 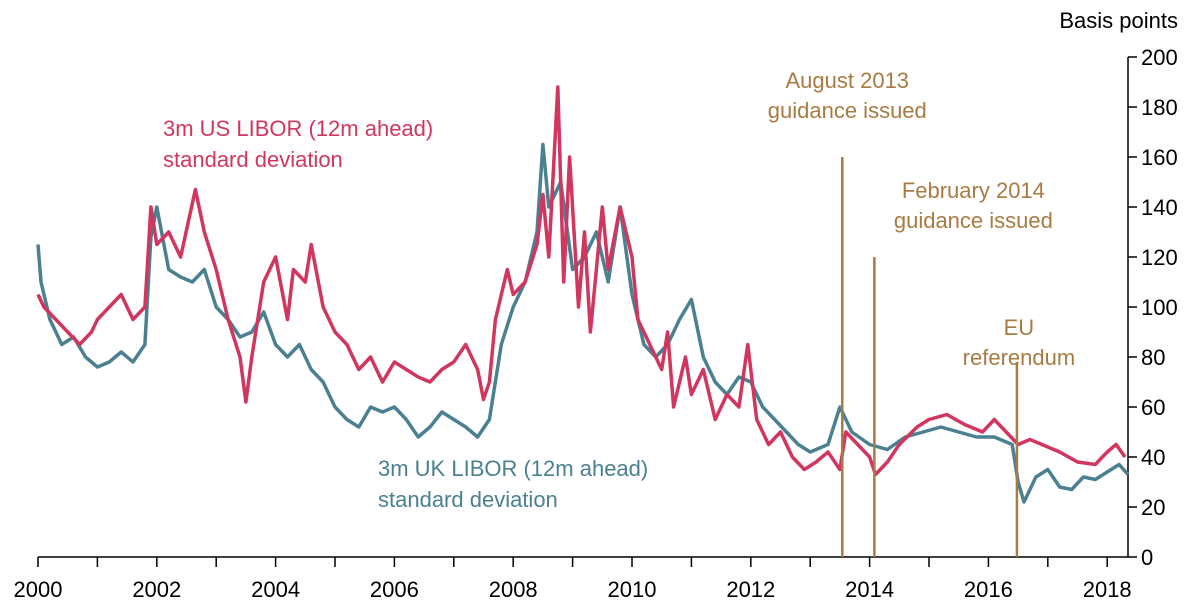 What do you see at coordinates (1019, 357) in the screenshot?
I see `annotation-label: referendum` at bounding box center [1019, 357].